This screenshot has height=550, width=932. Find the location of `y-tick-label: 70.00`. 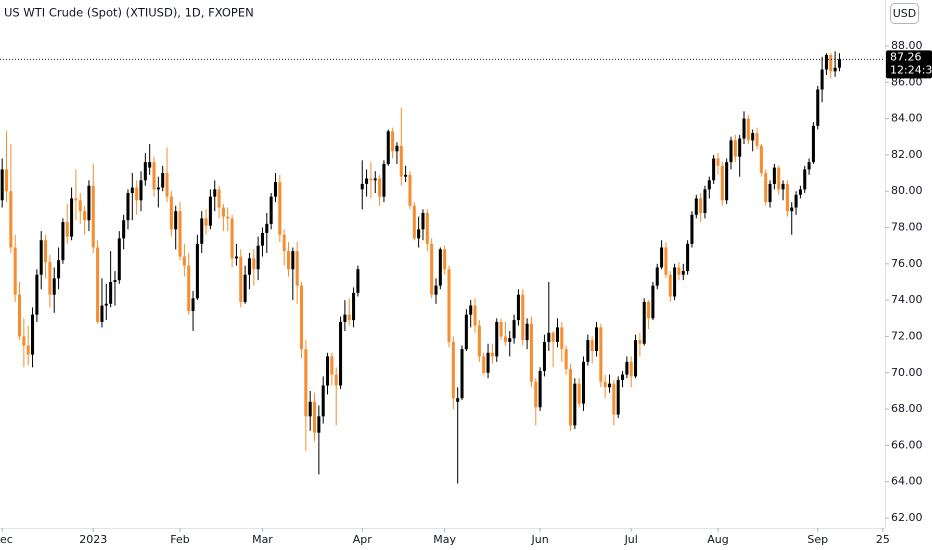

y-tick-label: 70.00 is located at coordinates (907, 372).